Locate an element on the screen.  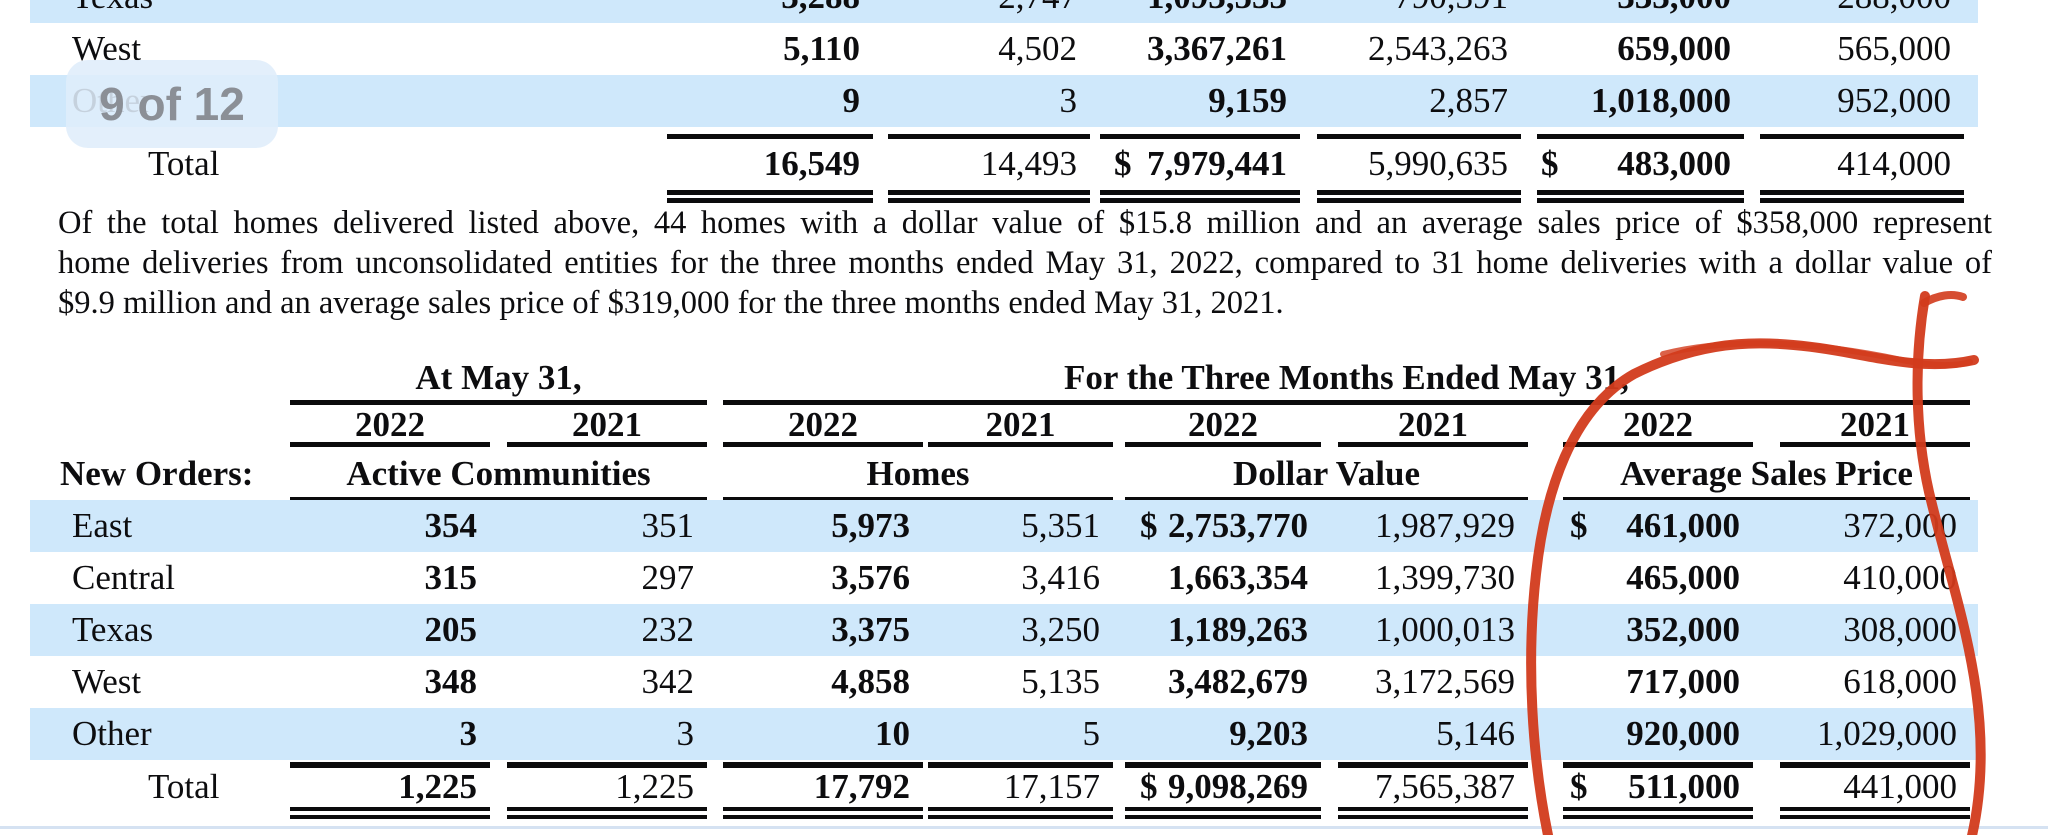
cell-dollar-value-2022: 1,663,354 is located at coordinates (1238, 577).